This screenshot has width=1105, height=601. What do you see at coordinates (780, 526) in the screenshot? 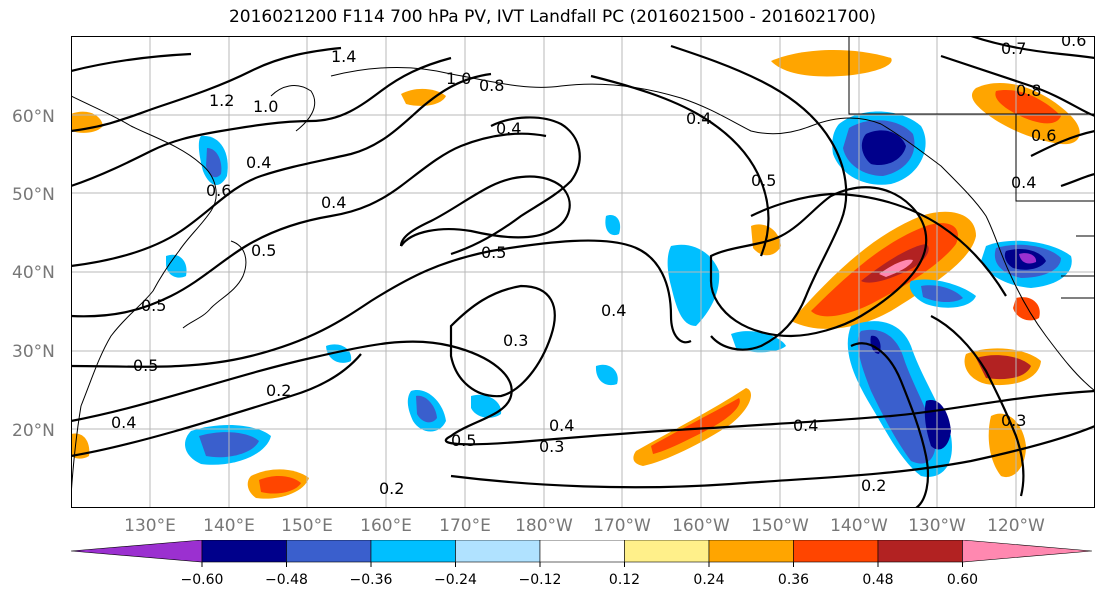
I see `lon-label: 150°W` at bounding box center [780, 526].